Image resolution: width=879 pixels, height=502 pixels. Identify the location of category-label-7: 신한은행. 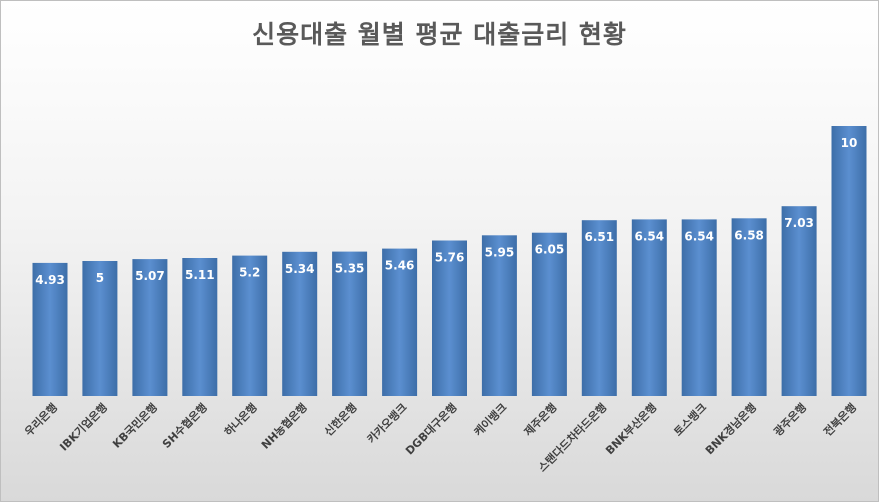
(340, 419).